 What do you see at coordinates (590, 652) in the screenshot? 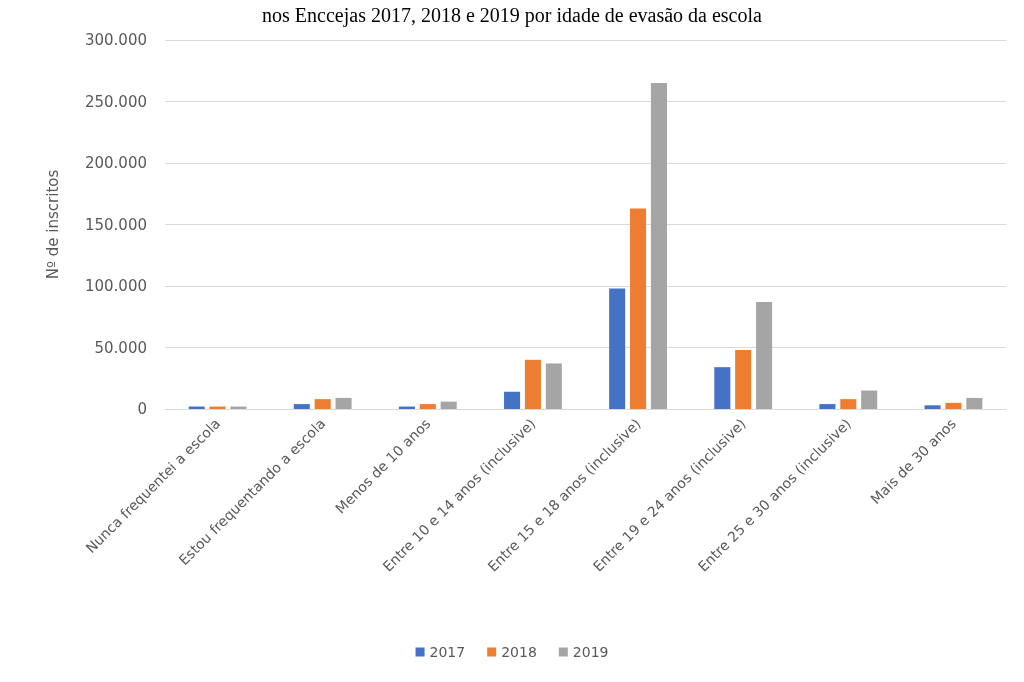
I see `legend-label: 2019` at bounding box center [590, 652].